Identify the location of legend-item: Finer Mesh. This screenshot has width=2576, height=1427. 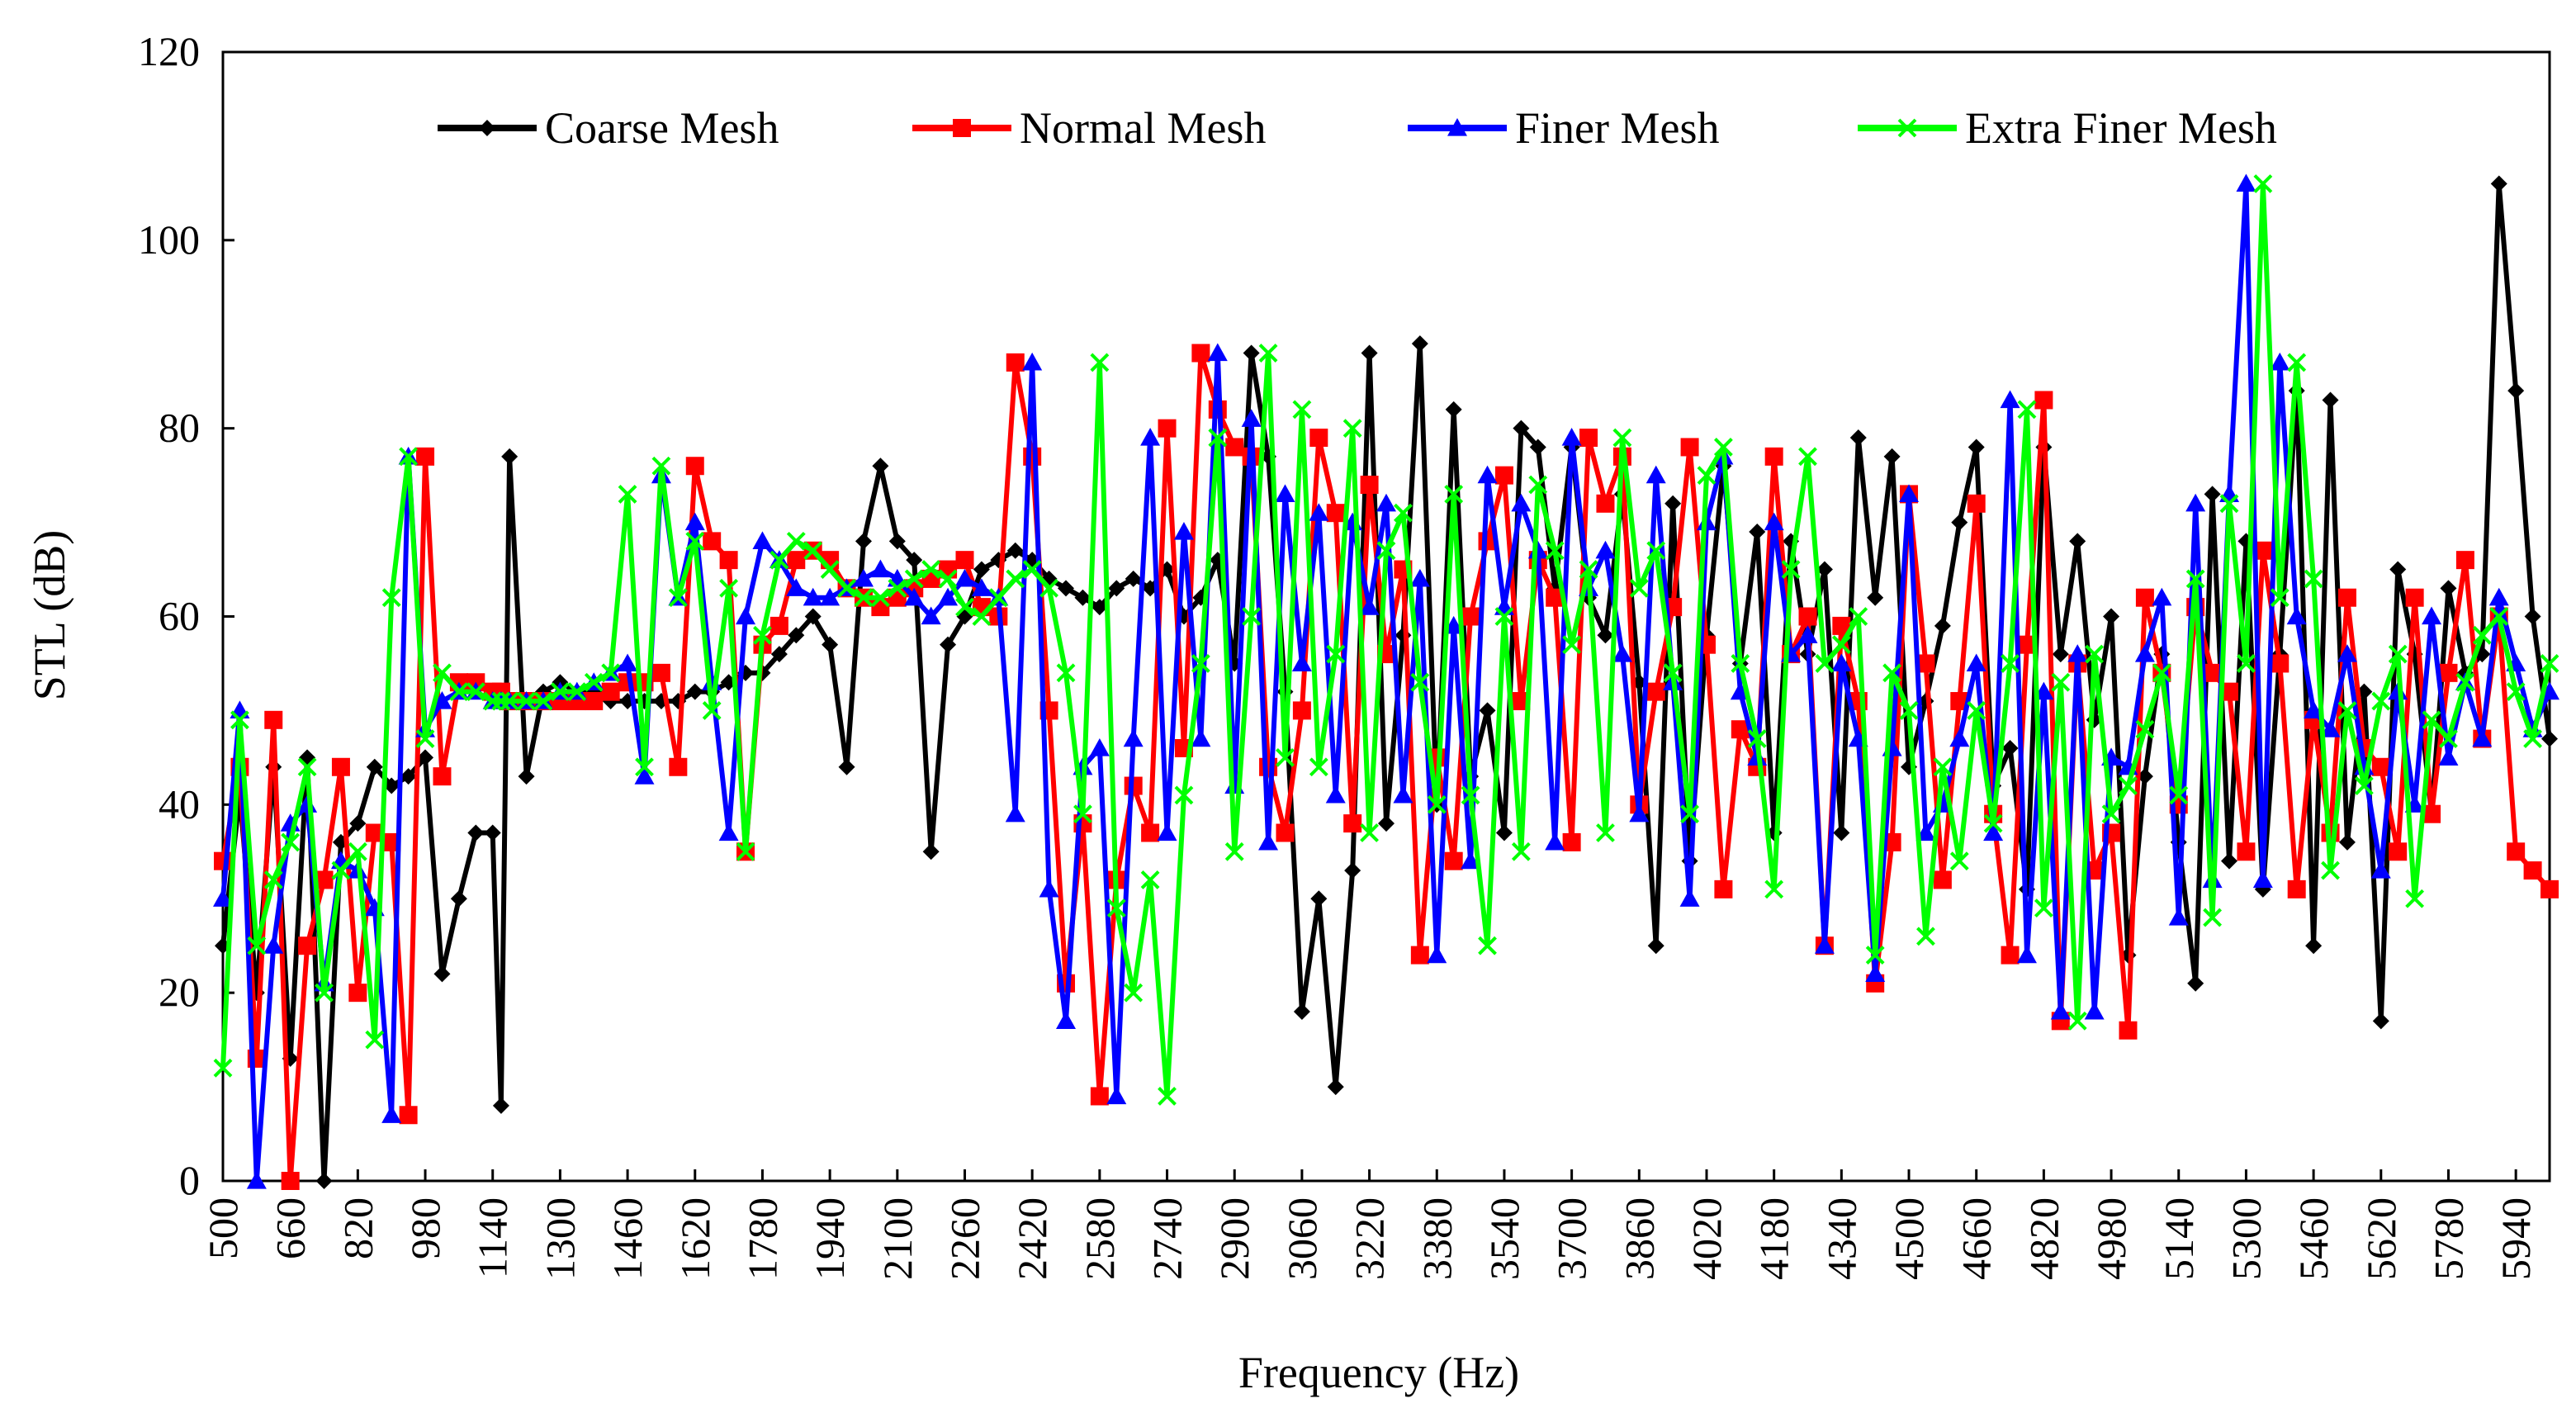
(1563, 128).